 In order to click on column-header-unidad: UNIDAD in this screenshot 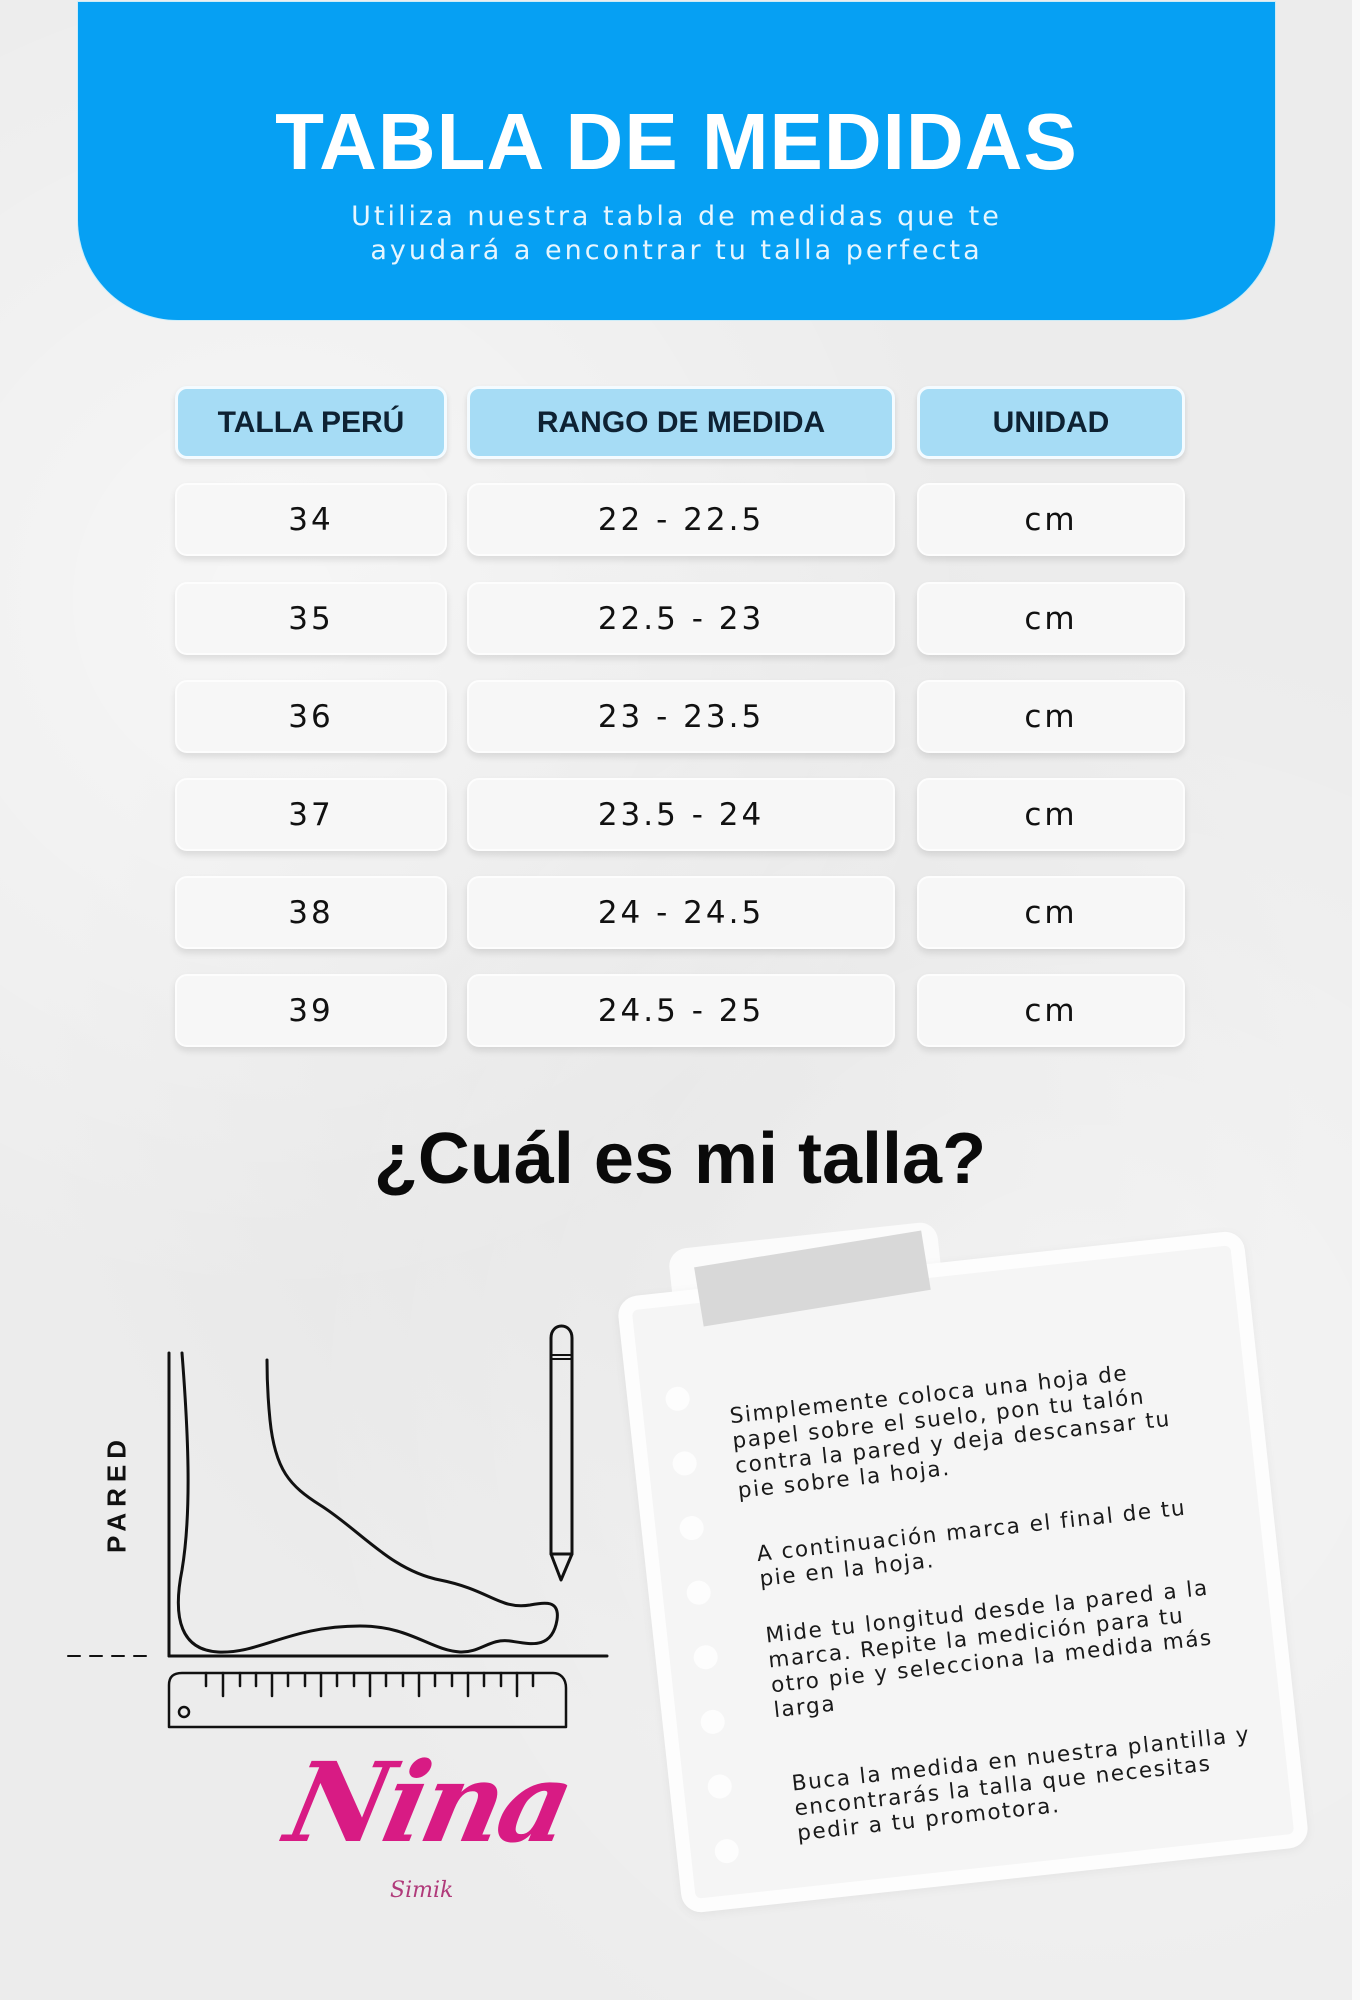, I will do `click(1051, 422)`.